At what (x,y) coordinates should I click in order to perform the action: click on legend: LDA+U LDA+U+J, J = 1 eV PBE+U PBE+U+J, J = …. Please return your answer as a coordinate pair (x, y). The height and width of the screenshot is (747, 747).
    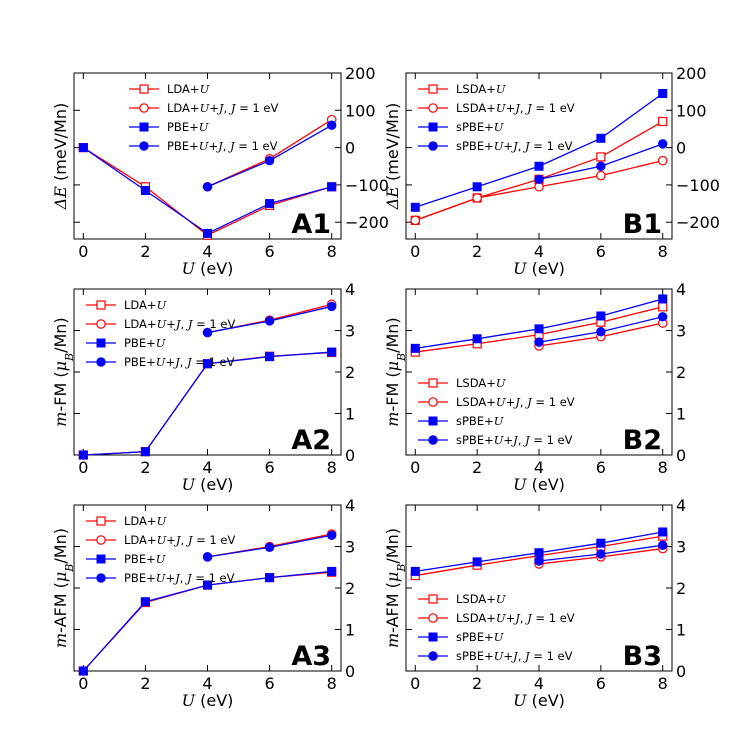
    Looking at the image, I should click on (160, 333).